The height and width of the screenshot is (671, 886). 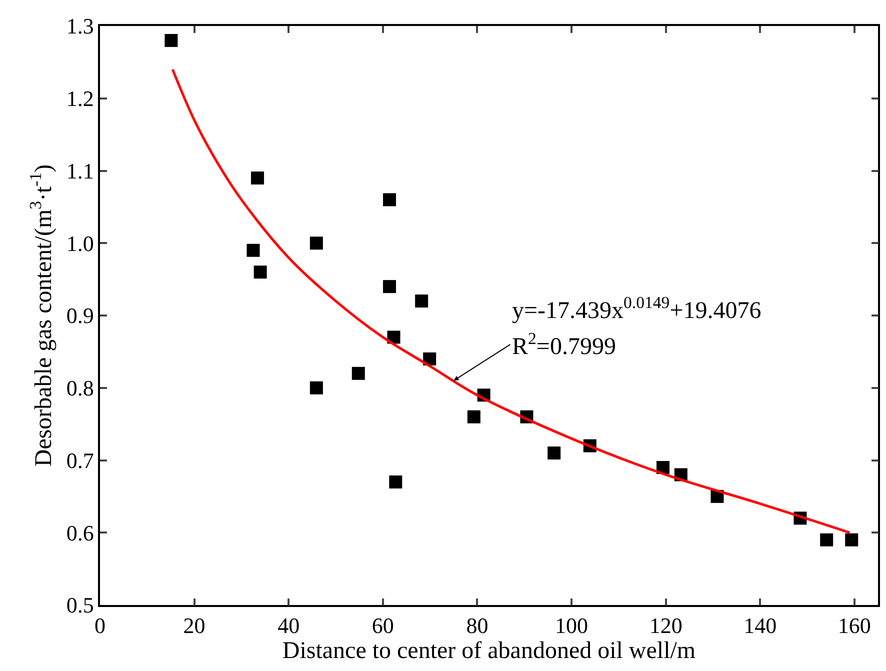 What do you see at coordinates (80, 171) in the screenshot?
I see `y-tick-label: 1.1` at bounding box center [80, 171].